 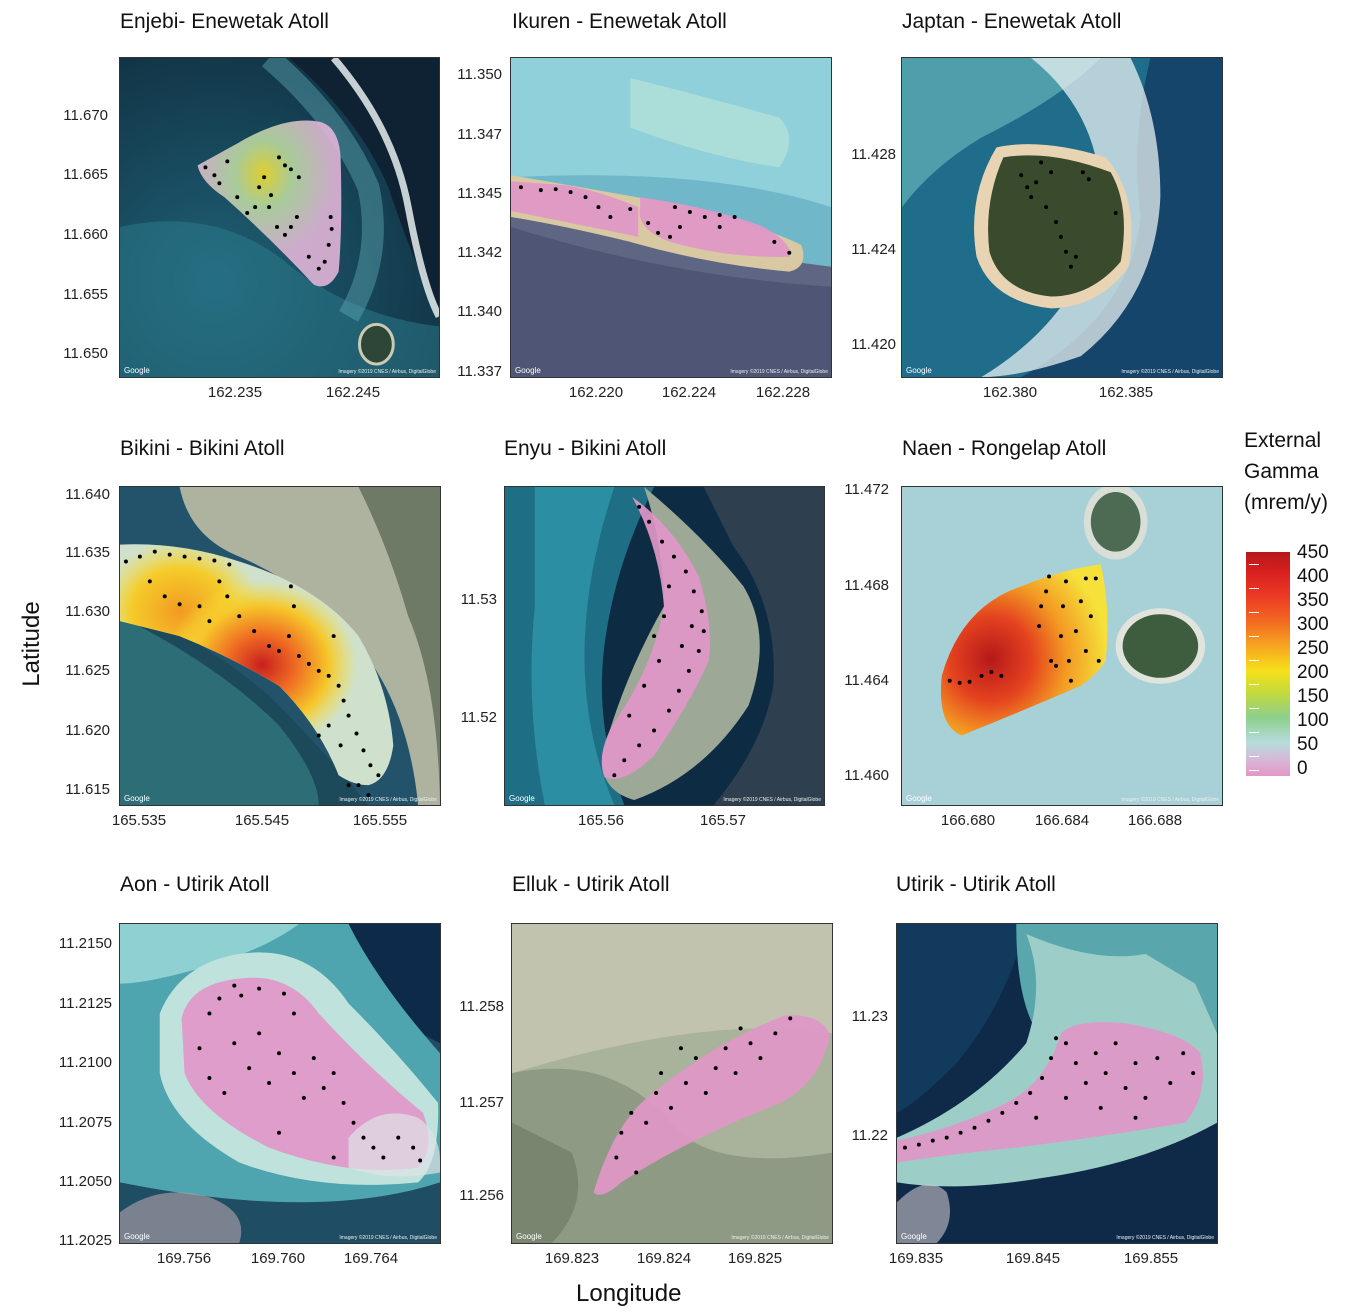 What do you see at coordinates (139, 820) in the screenshot?
I see `x-tick: 165.535` at bounding box center [139, 820].